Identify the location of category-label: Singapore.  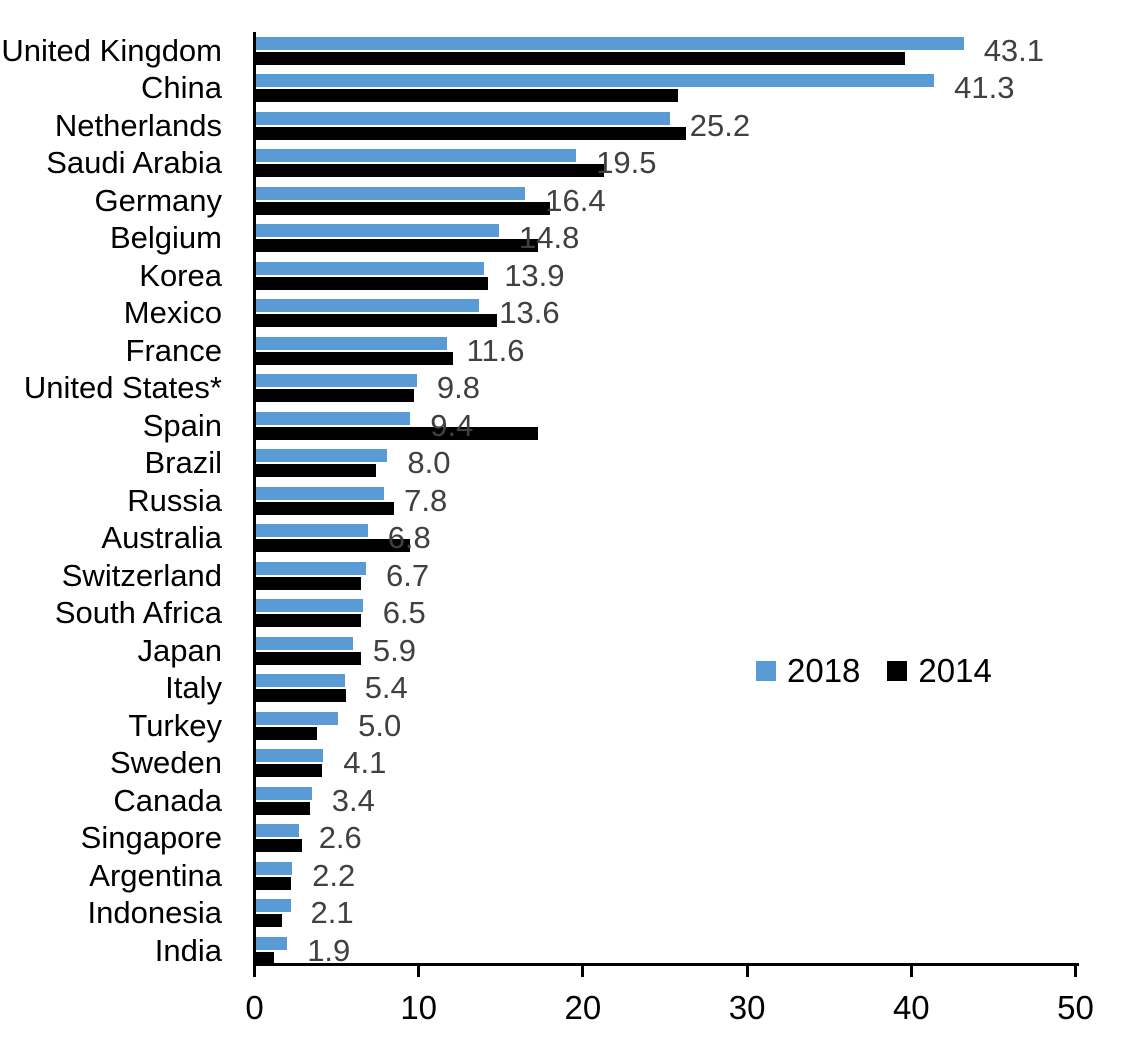
(151, 837).